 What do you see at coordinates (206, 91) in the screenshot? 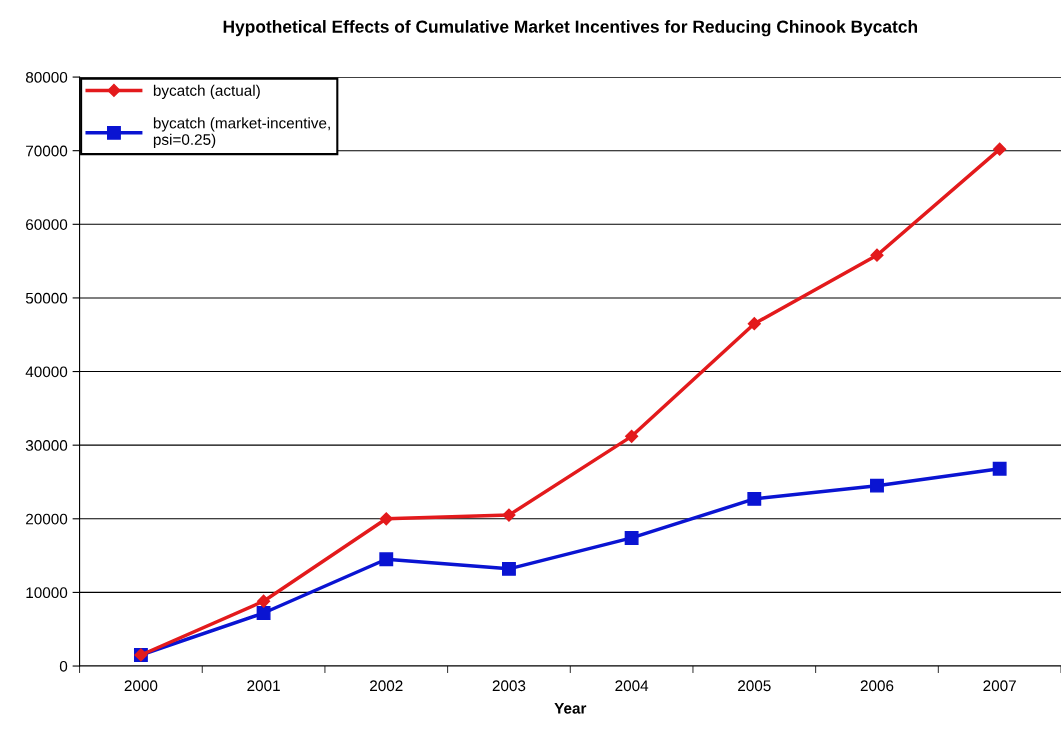
I see `legend-label: bycatch (actual)` at bounding box center [206, 91].